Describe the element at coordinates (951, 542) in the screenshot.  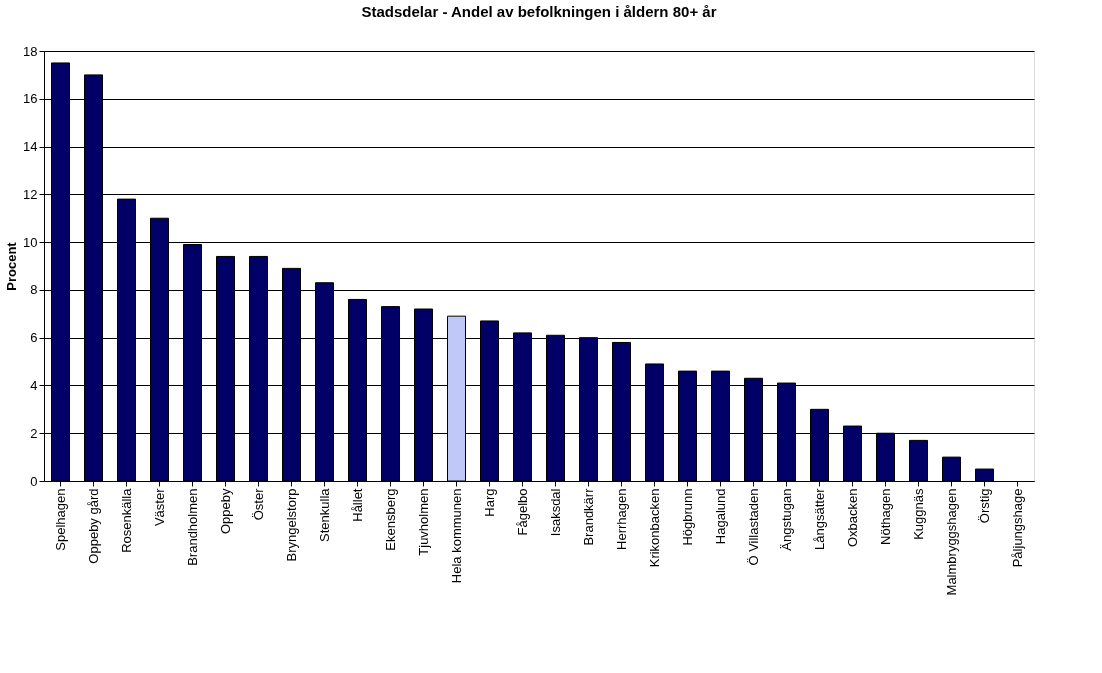
I see `x-tick-label: Malmbryggshagen` at that location.